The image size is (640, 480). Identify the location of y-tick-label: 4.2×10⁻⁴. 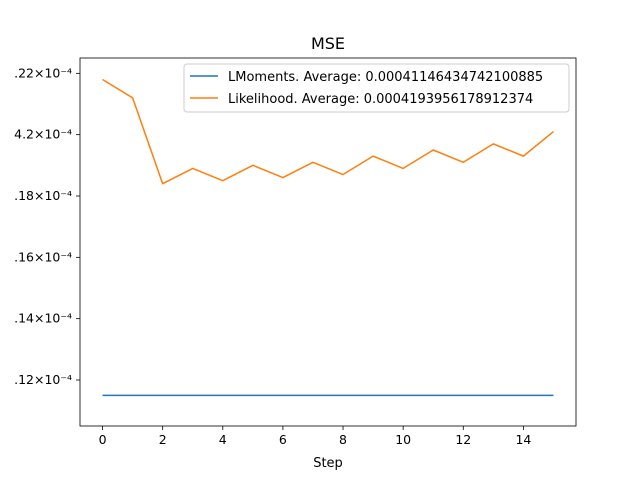
(43, 134).